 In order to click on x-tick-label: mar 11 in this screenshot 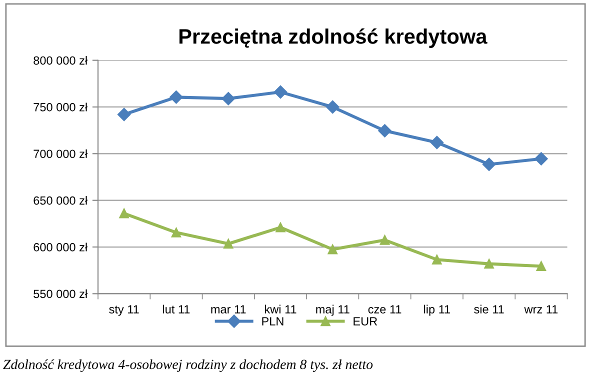, I will do `click(228, 309)`.